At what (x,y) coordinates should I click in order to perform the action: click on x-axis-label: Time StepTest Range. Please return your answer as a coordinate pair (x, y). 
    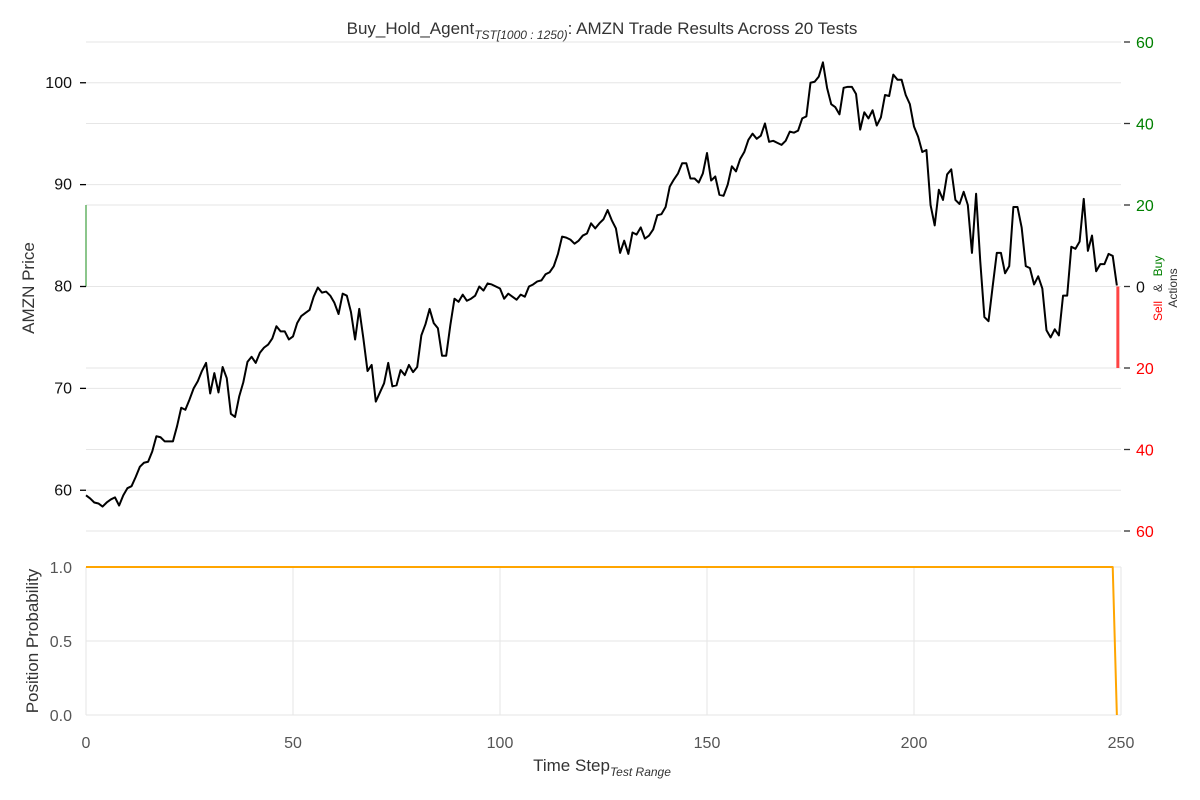
    Looking at the image, I should click on (602, 767).